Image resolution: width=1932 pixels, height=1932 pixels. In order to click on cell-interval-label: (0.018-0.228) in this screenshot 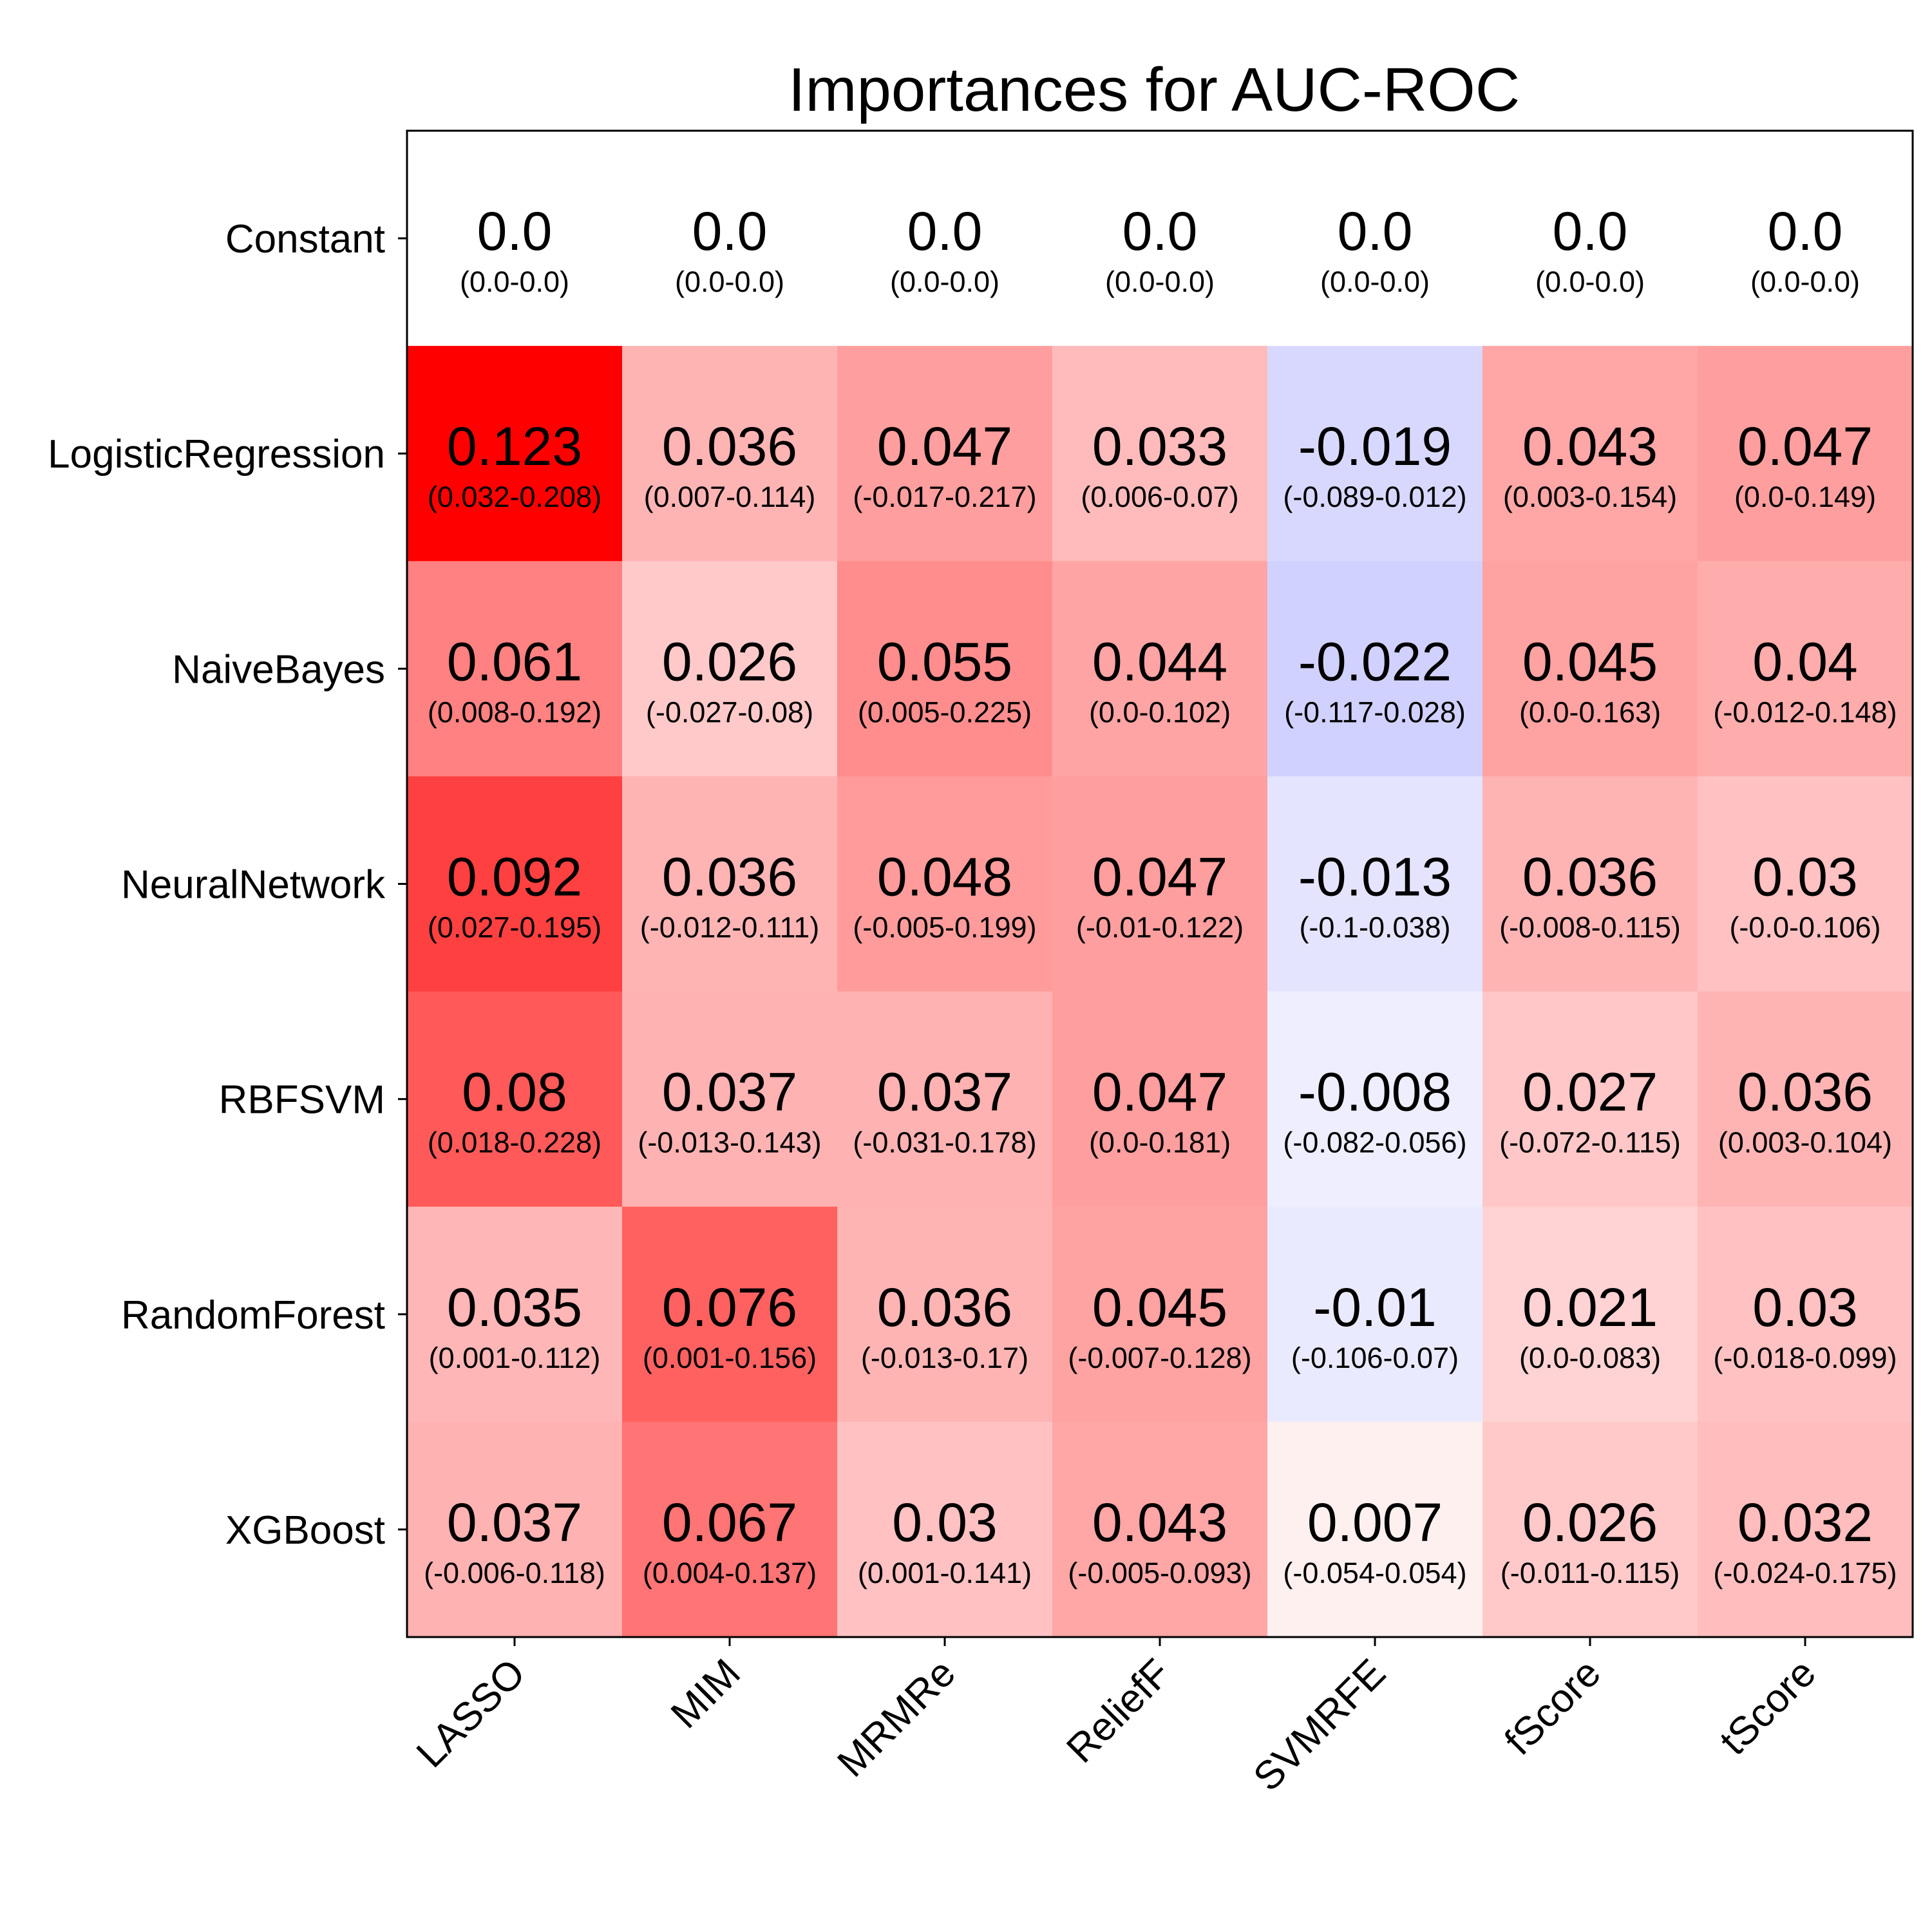, I will do `click(514, 1142)`.